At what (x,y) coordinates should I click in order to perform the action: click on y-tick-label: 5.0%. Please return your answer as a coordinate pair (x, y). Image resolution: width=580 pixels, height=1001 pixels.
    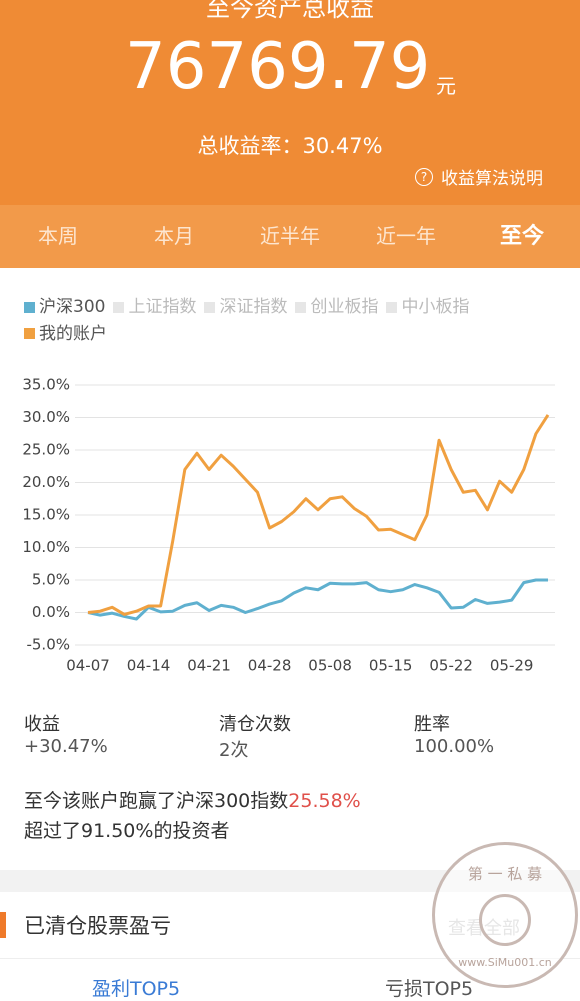
    Looking at the image, I should click on (51, 580).